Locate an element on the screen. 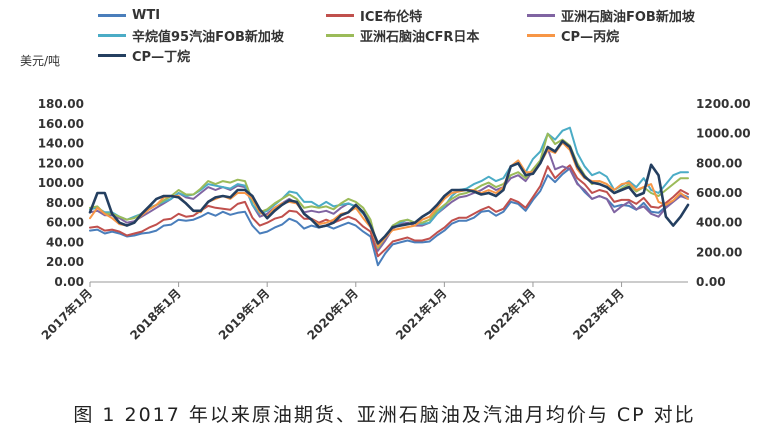 This screenshot has width=769, height=438. legend-item: 亚洲石脑油CFR日本 is located at coordinates (403, 35).